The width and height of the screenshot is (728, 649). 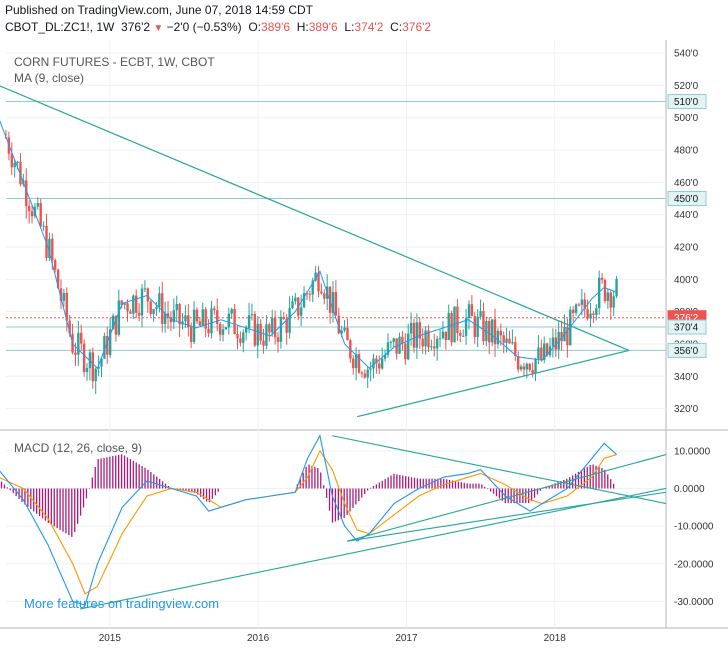 I want to click on macd-y-tick-label: -10.0000, so click(x=694, y=527).